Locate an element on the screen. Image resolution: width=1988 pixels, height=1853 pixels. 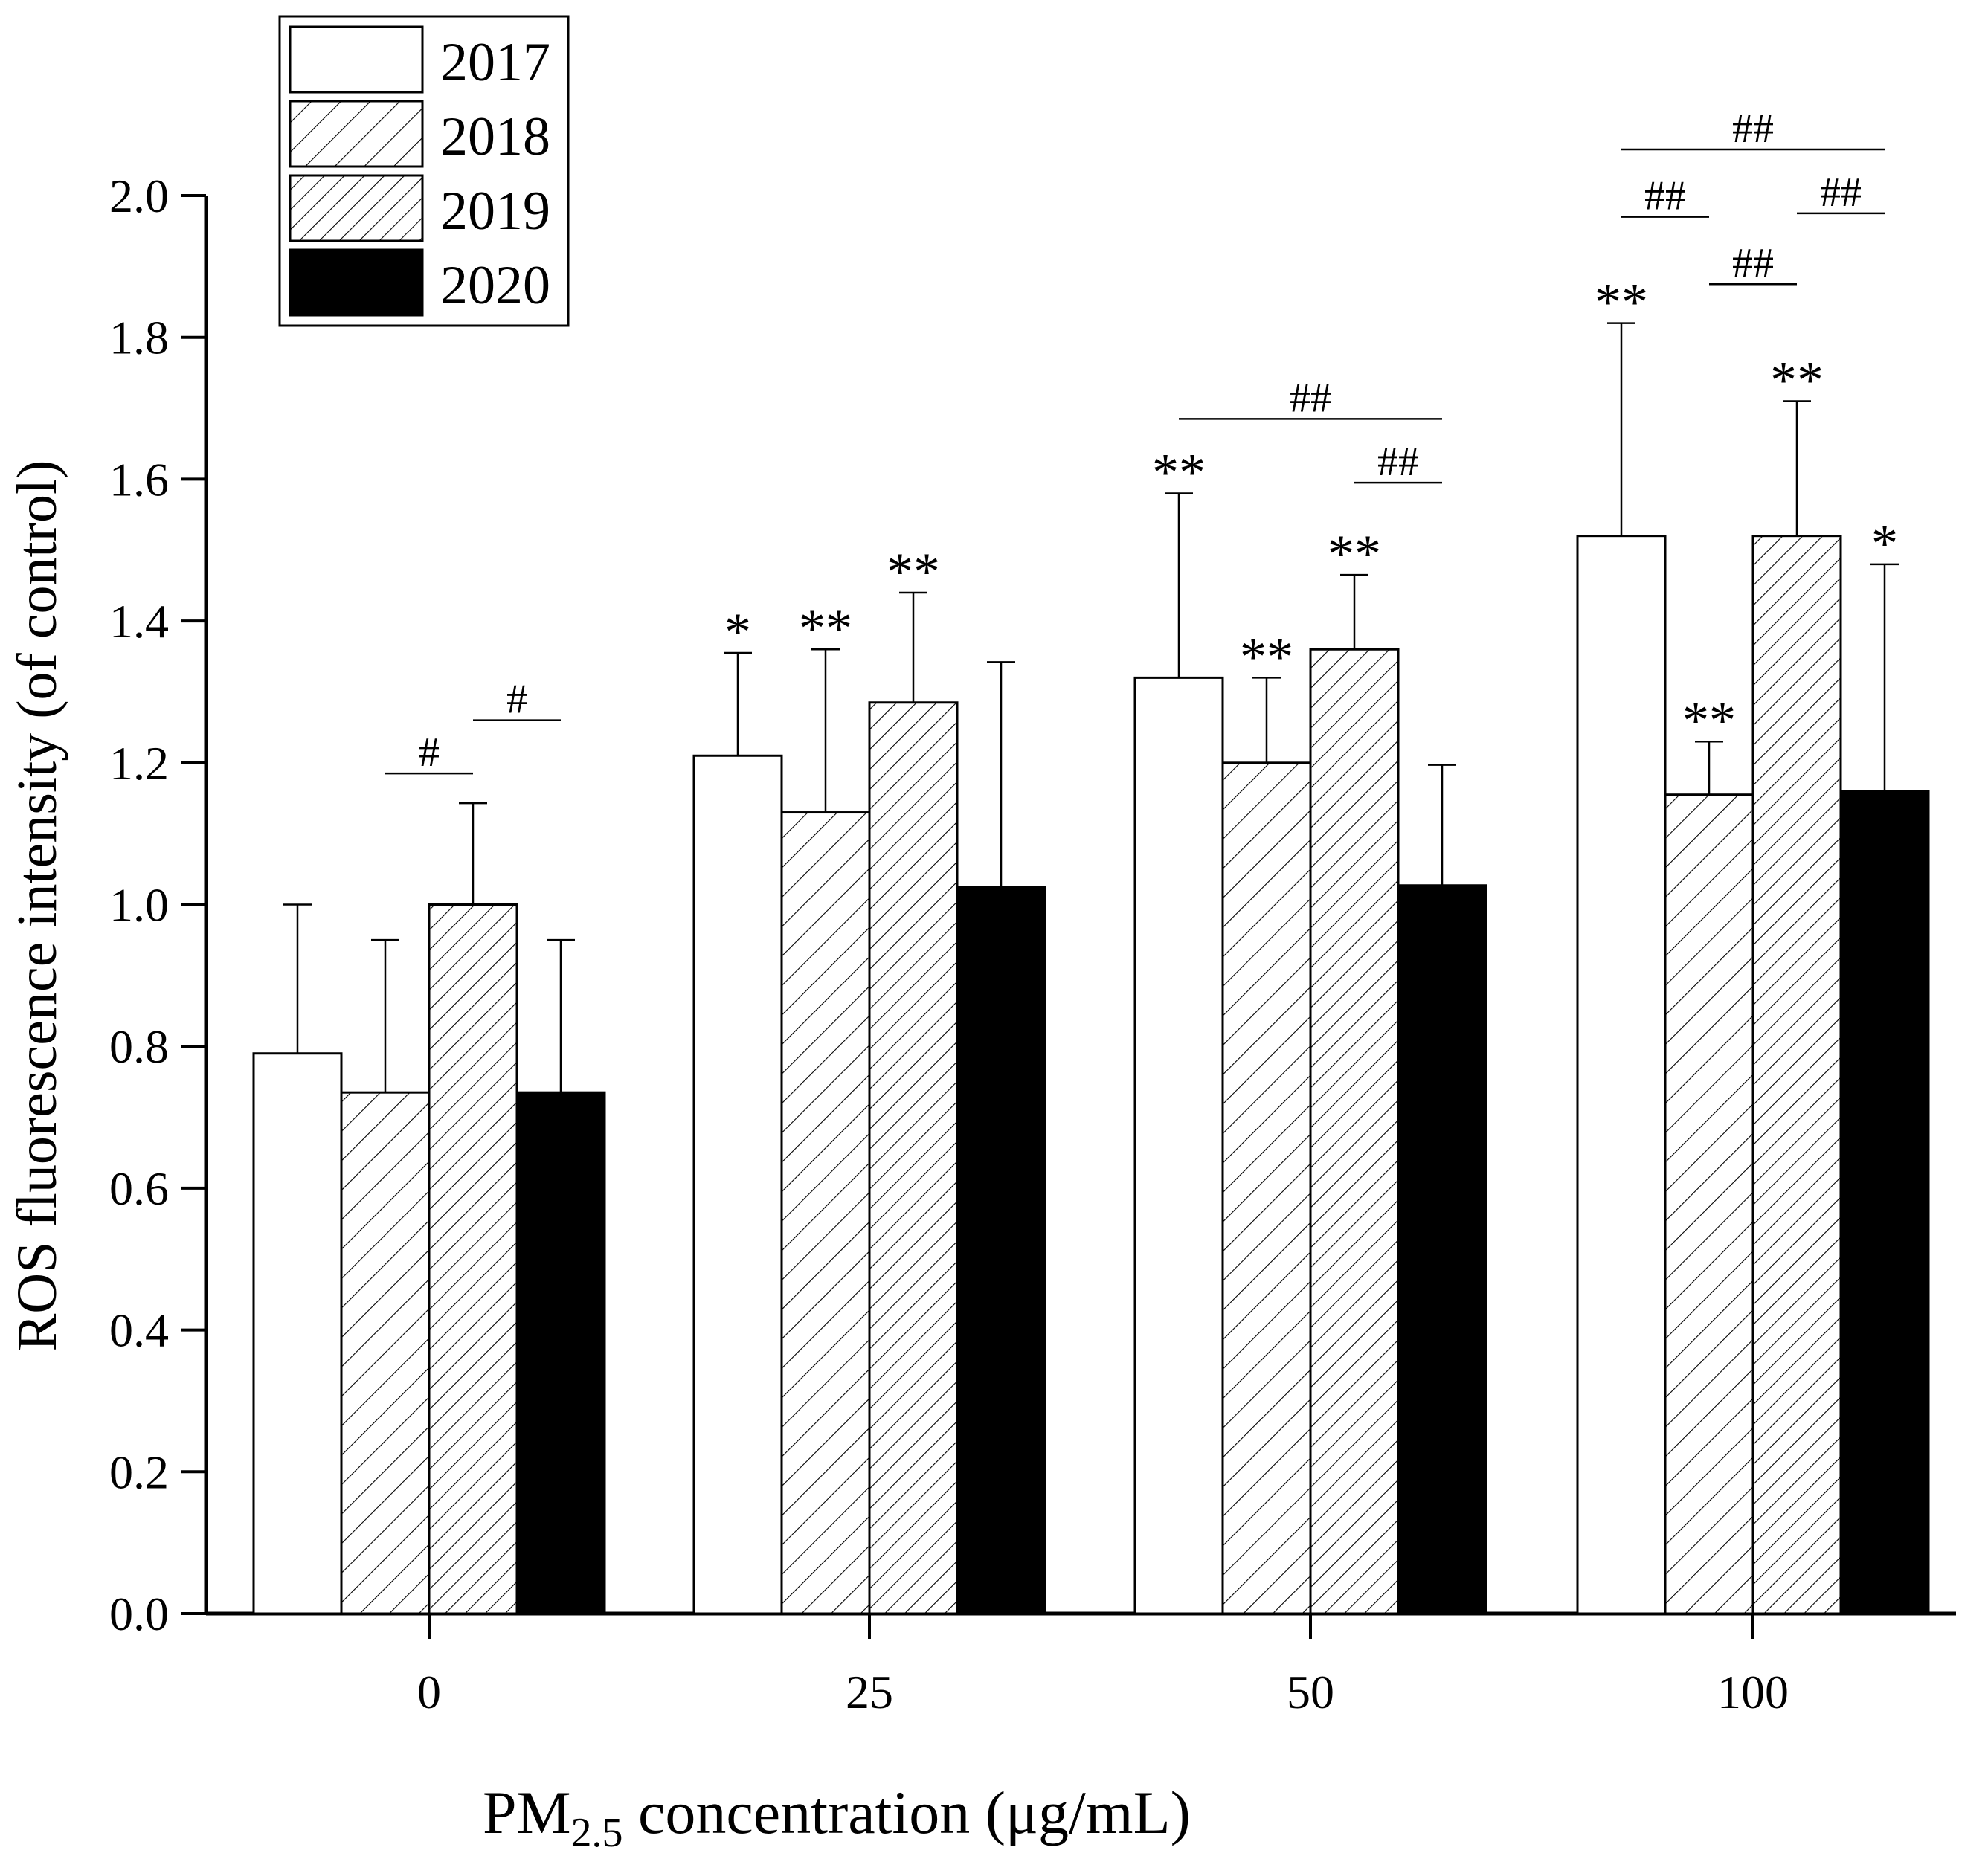
legend-label-2020: 2020 is located at coordinates (495, 286).